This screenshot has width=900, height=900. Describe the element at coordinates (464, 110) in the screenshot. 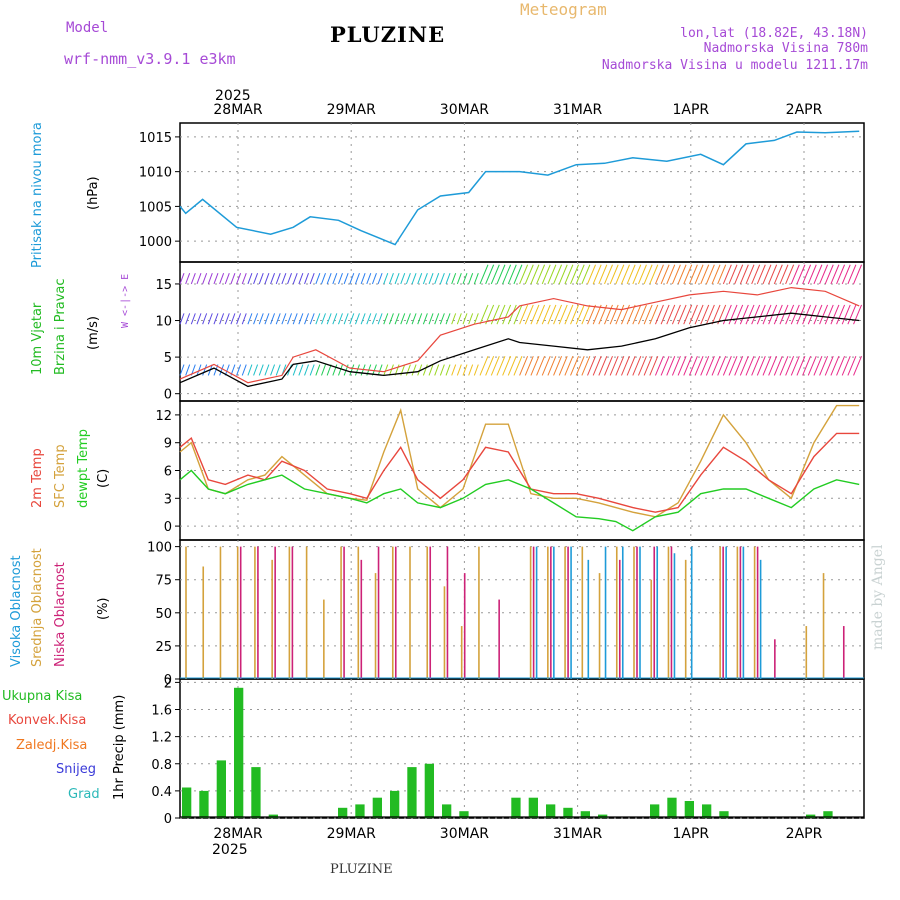

I see `top-date-label: 30MAR` at that location.